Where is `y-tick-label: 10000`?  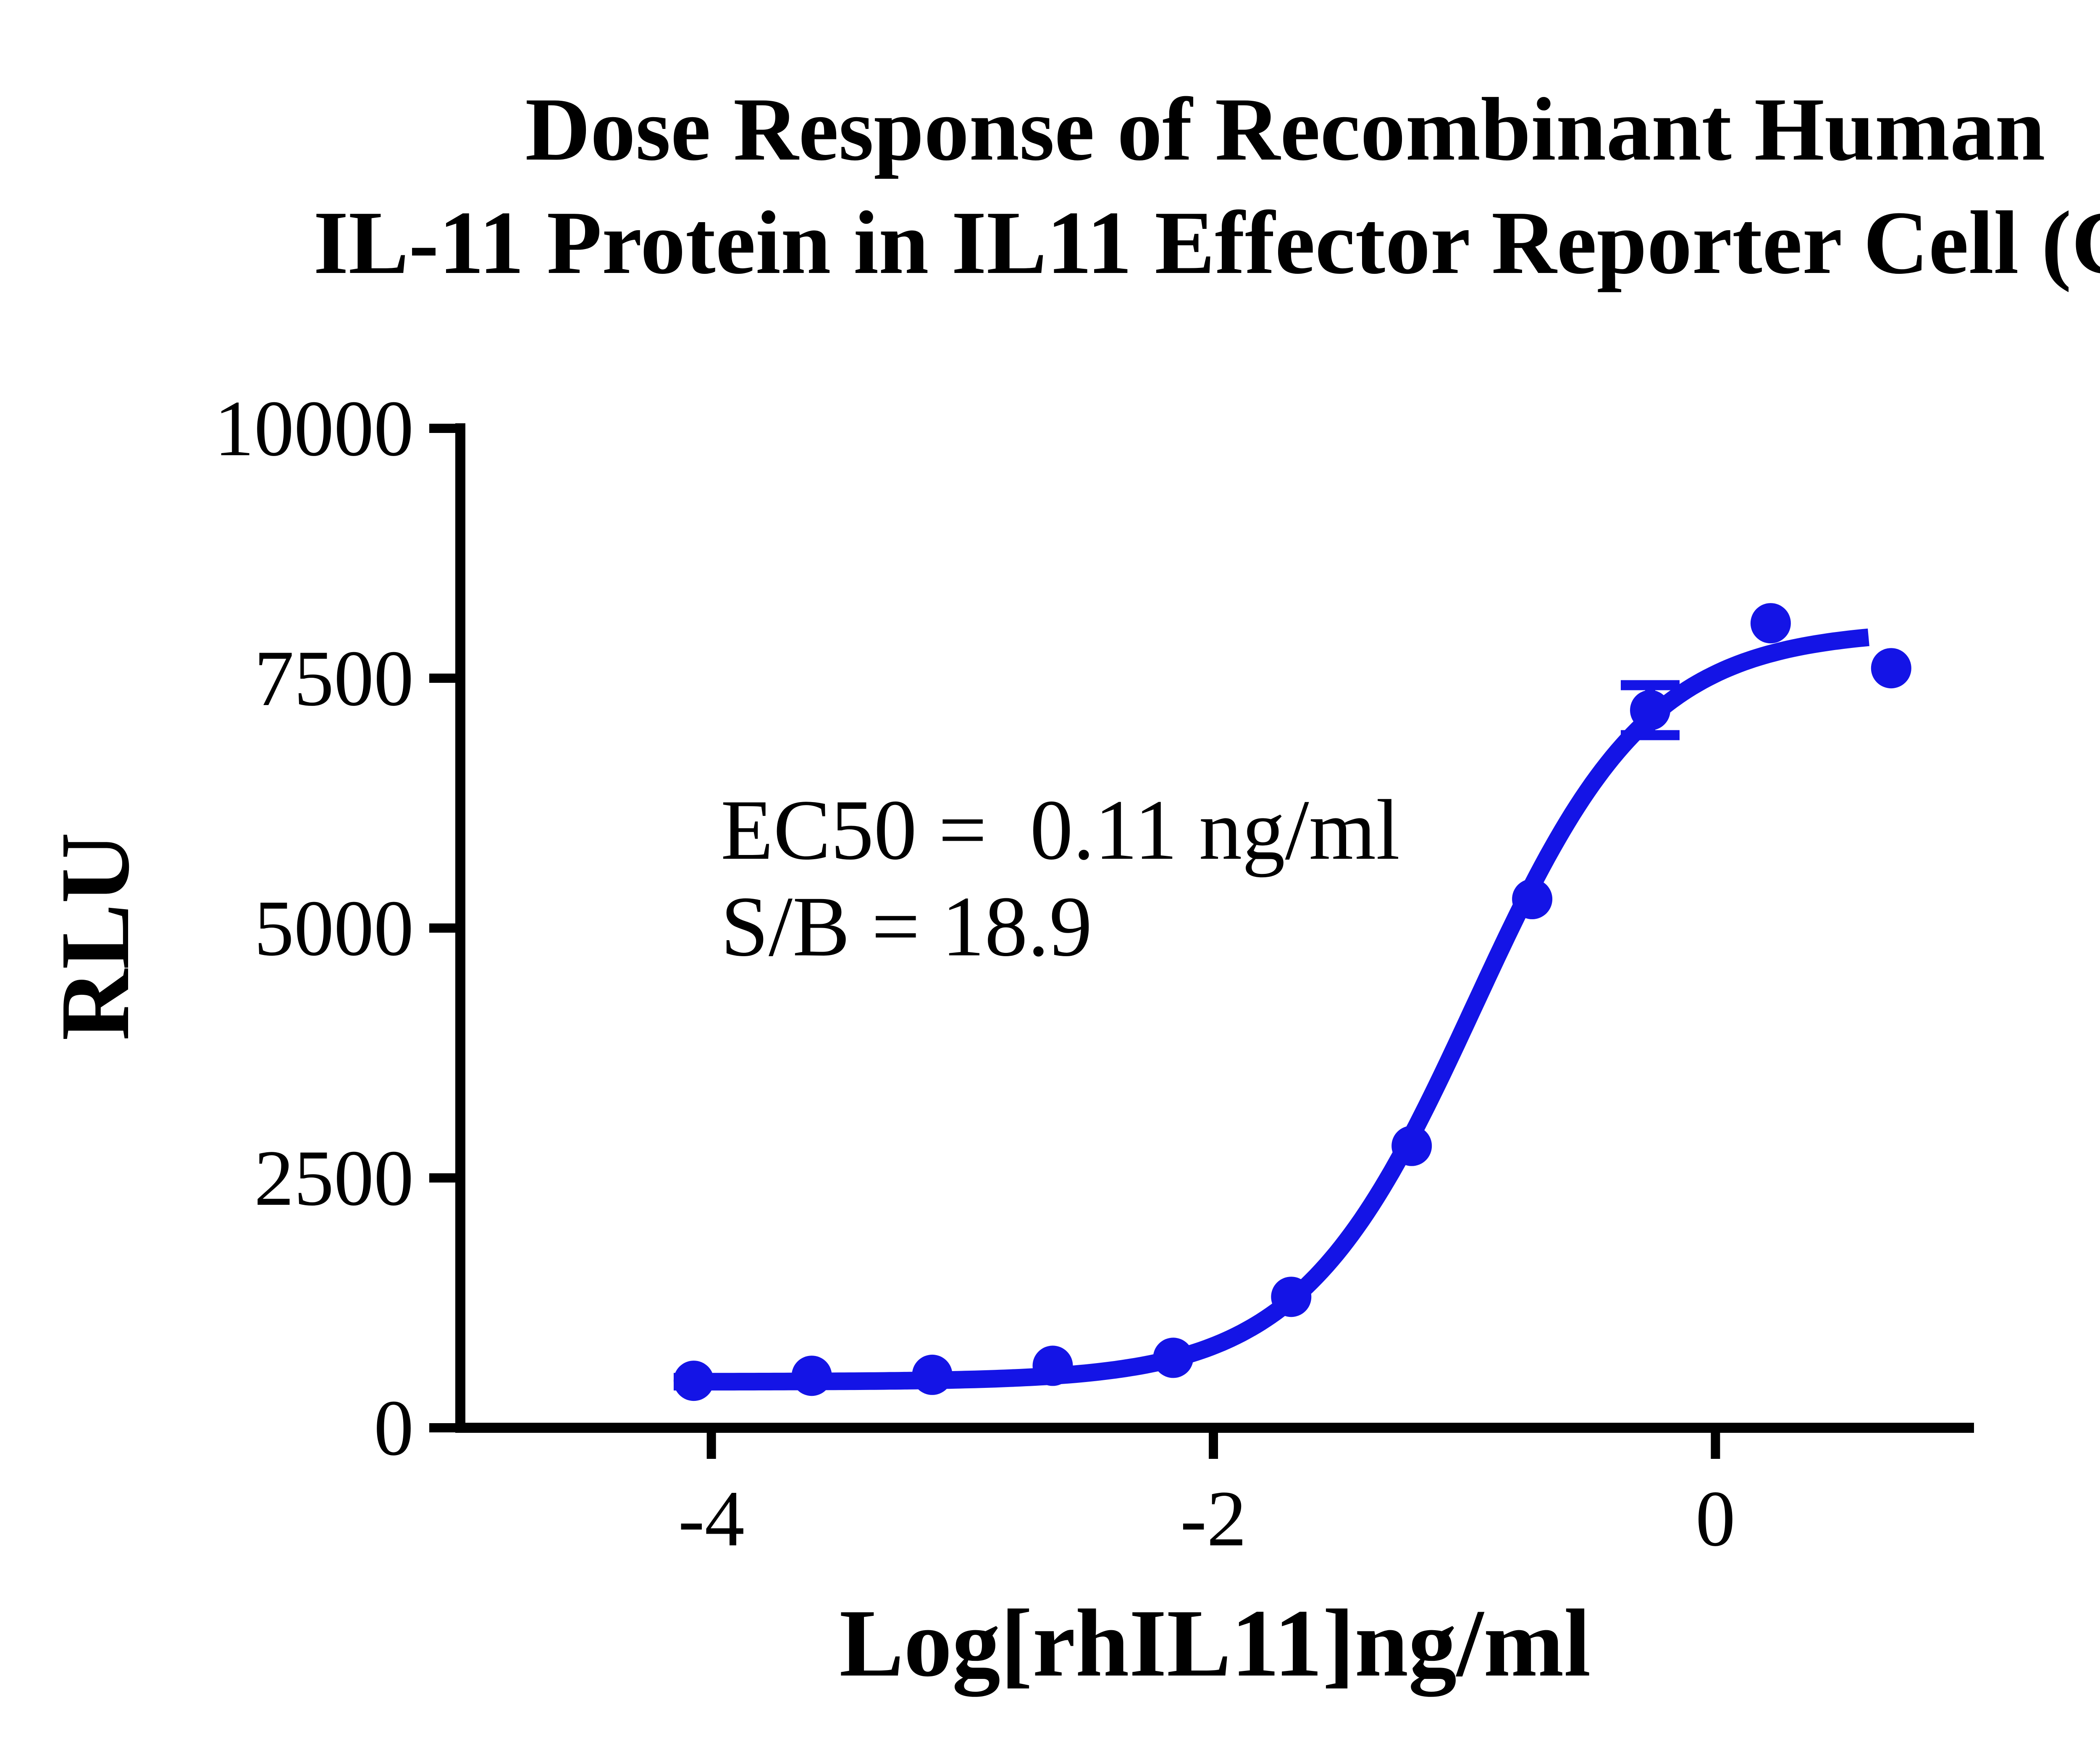
y-tick-label: 10000 is located at coordinates (314, 429).